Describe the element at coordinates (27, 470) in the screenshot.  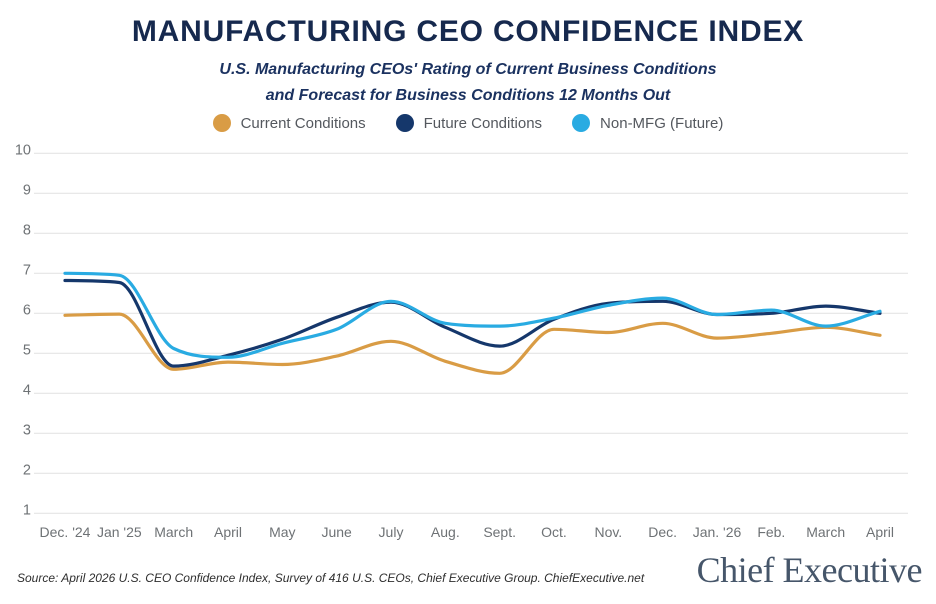
I see `y-tick-2: 2` at that location.